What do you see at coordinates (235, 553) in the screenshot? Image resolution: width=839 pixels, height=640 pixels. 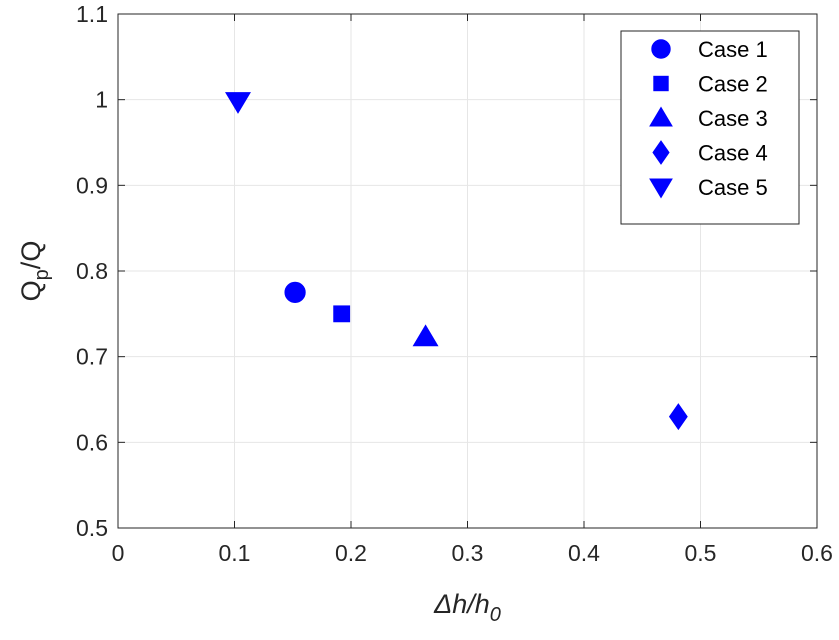 I see `x-tick-label: 0.1` at bounding box center [235, 553].